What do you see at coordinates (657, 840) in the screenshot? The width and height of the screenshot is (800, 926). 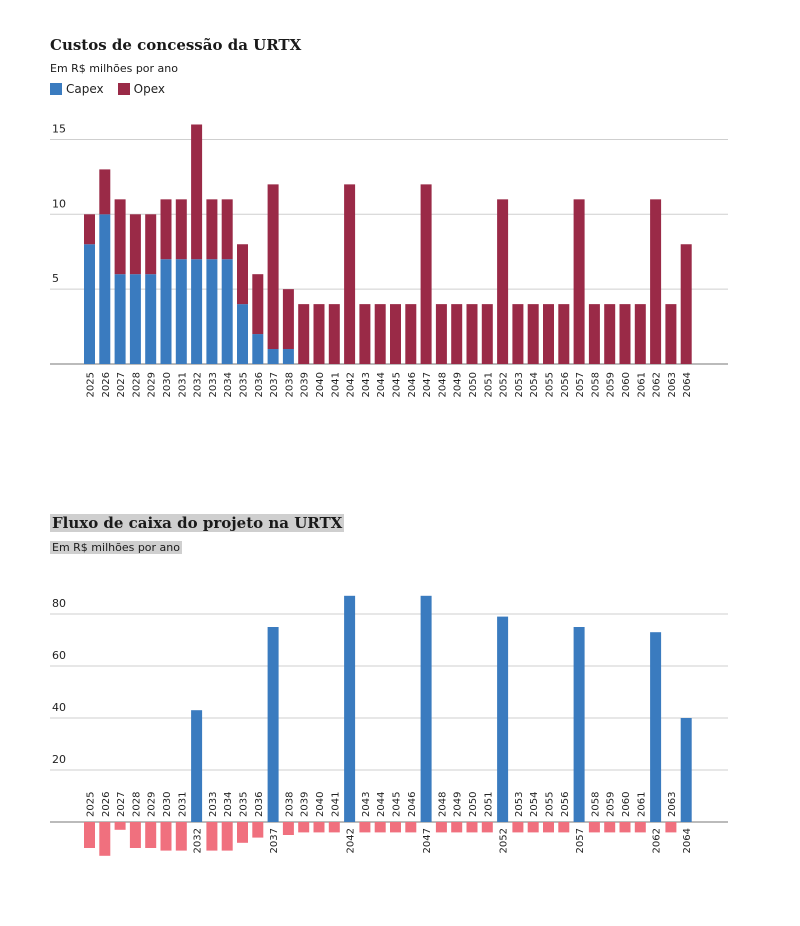 I see `x-tick-label: 2062` at bounding box center [657, 840].